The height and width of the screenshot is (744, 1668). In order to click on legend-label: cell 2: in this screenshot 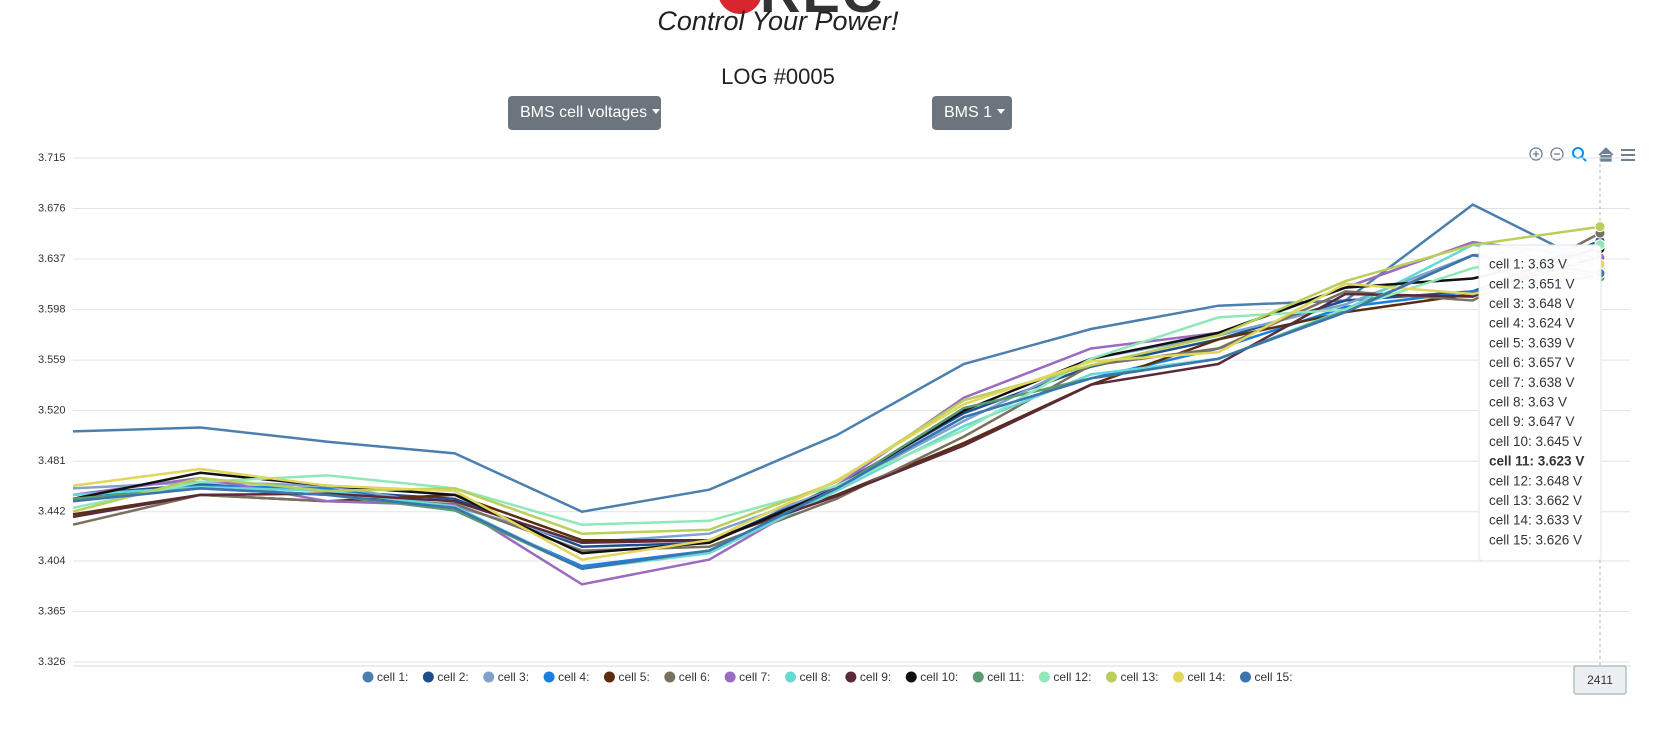, I will do `click(452, 677)`.